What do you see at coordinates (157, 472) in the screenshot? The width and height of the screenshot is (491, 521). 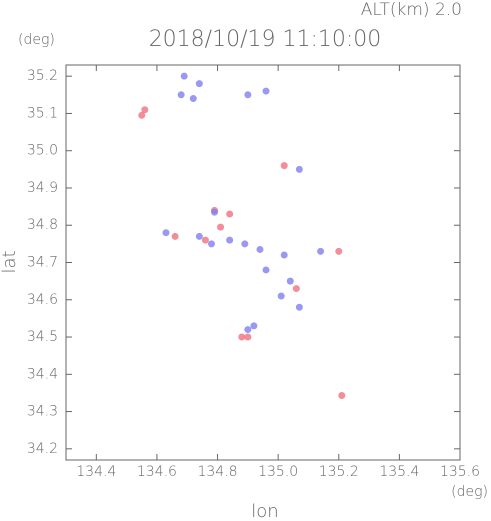 I see `x-tick-label: 134.6` at bounding box center [157, 472].